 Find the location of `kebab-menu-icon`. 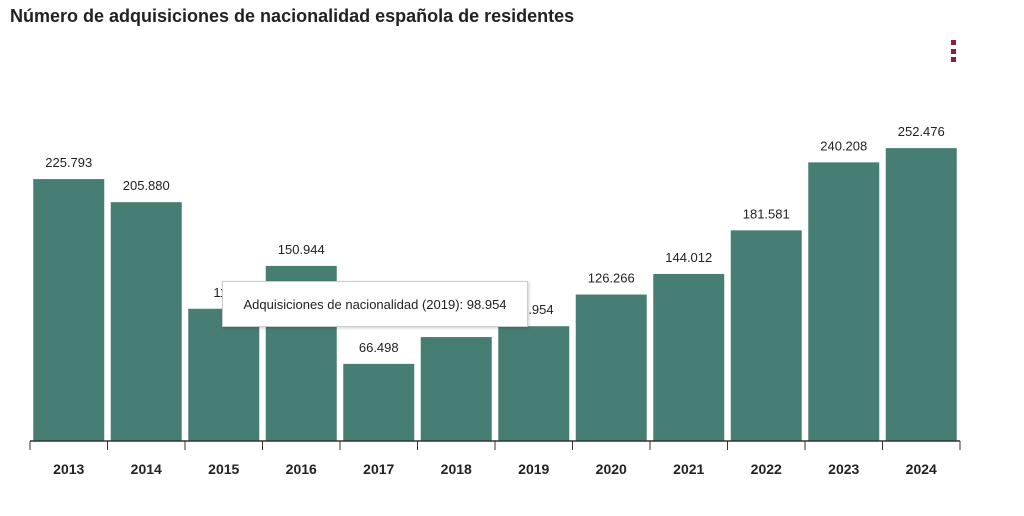

kebab-menu-icon is located at coordinates (954, 51).